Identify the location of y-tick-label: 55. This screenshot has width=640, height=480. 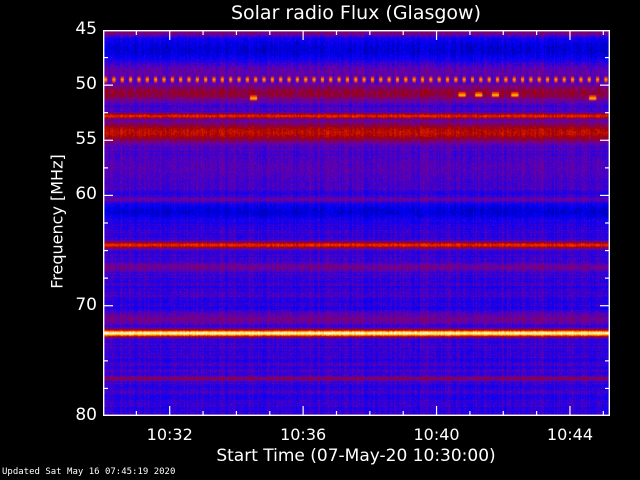
(86, 139).